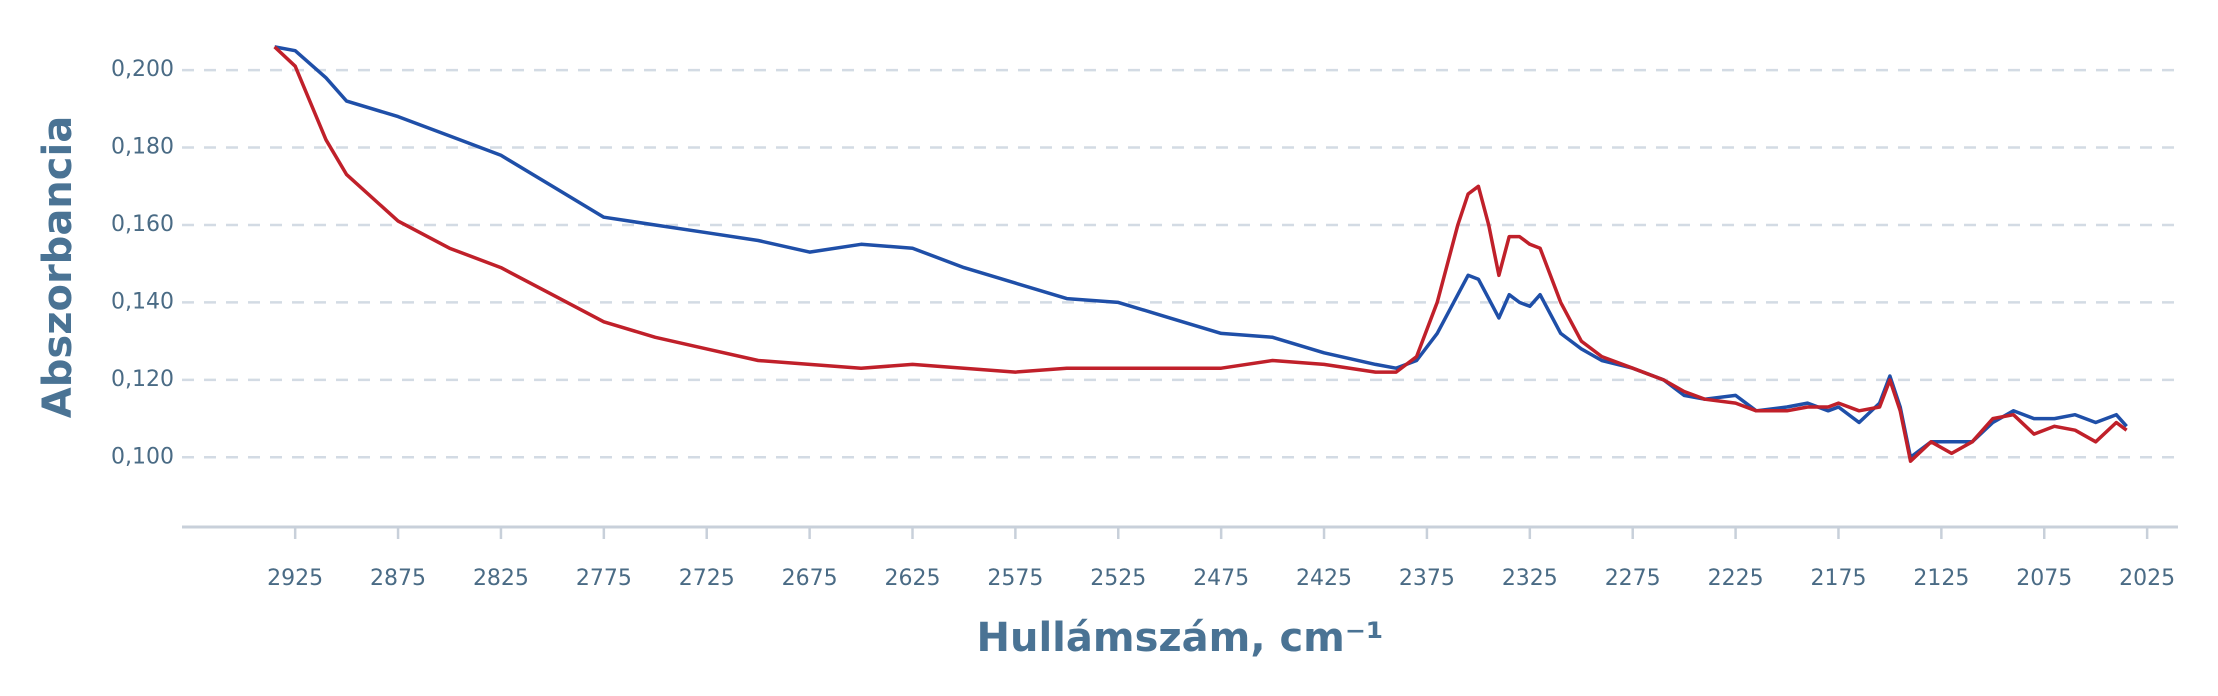  I want to click on y-tick-label: 0,160, so click(142, 224).